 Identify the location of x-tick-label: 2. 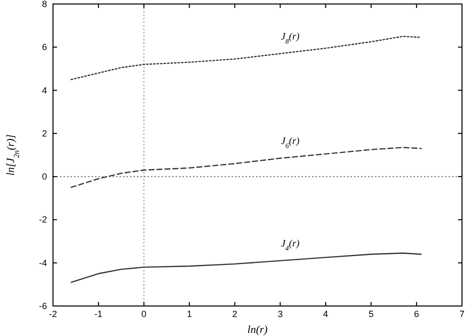
(235, 314).